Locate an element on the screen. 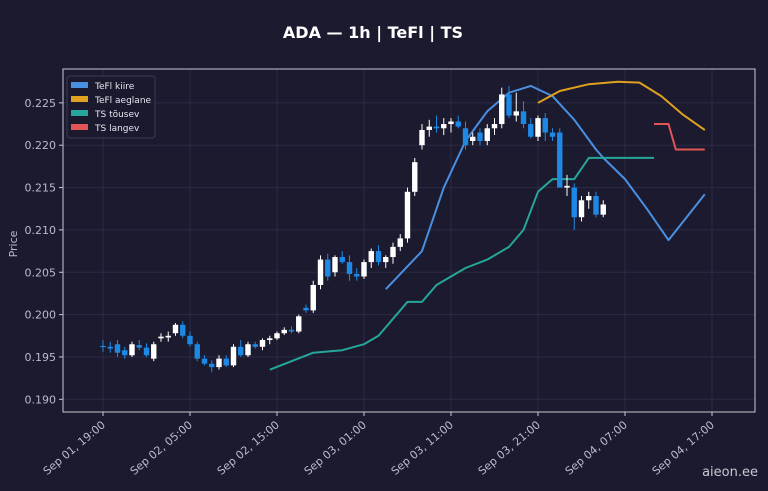  y-tick-label: 0.195 is located at coordinates (41, 357).